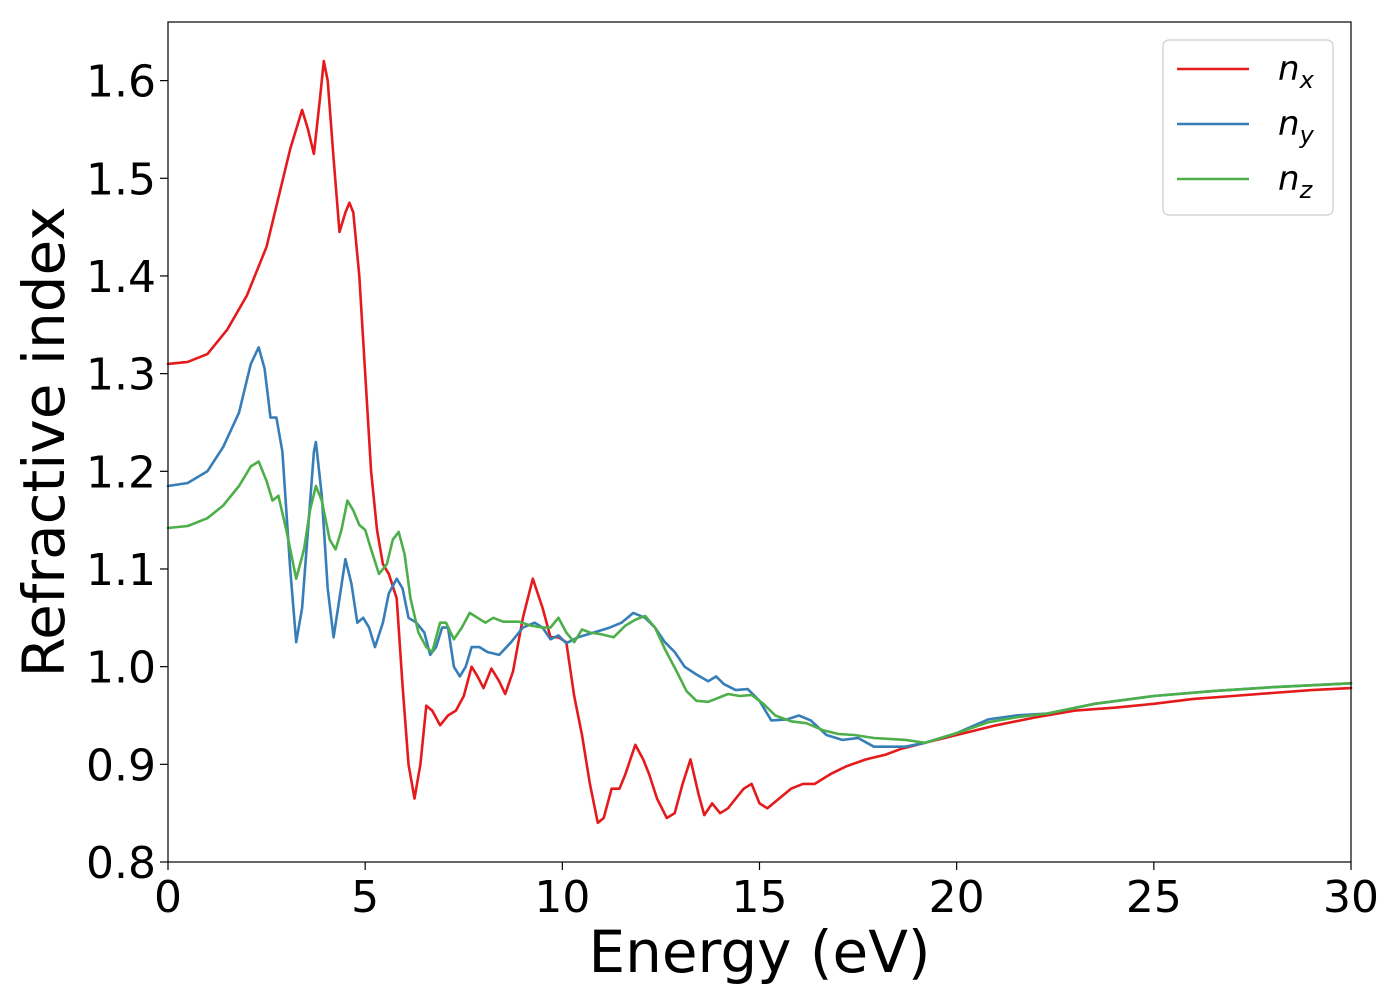  What do you see at coordinates (121, 668) in the screenshot?
I see `y-tick-label: 1.0` at bounding box center [121, 668].